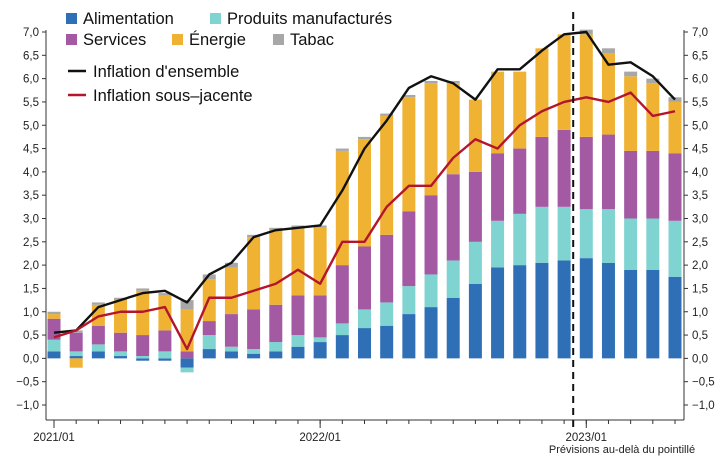 The image size is (728, 460). Describe the element at coordinates (128, 19) in the screenshot. I see `legend-label-alimentation: Alimentation` at that location.